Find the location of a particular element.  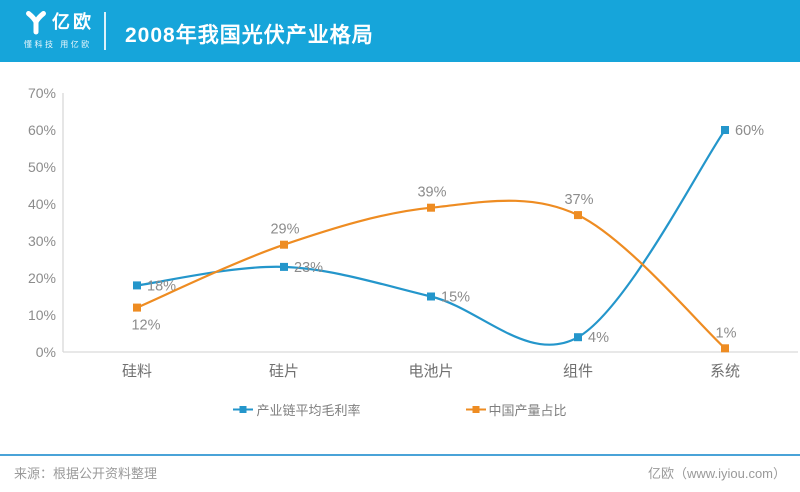

y-tick-label: 60% is located at coordinates (42, 130).